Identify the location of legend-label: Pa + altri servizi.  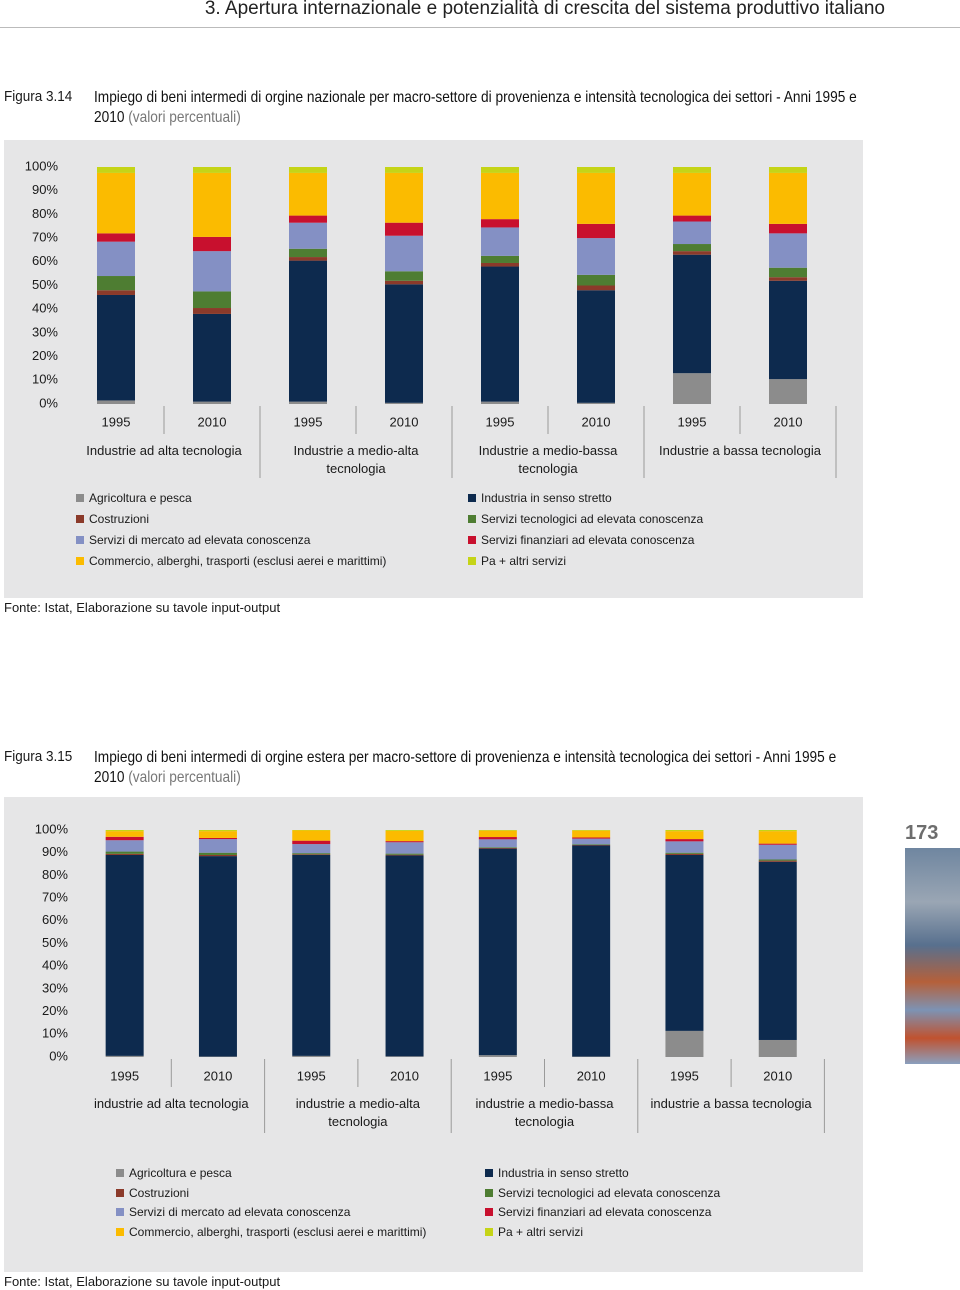
(524, 561).